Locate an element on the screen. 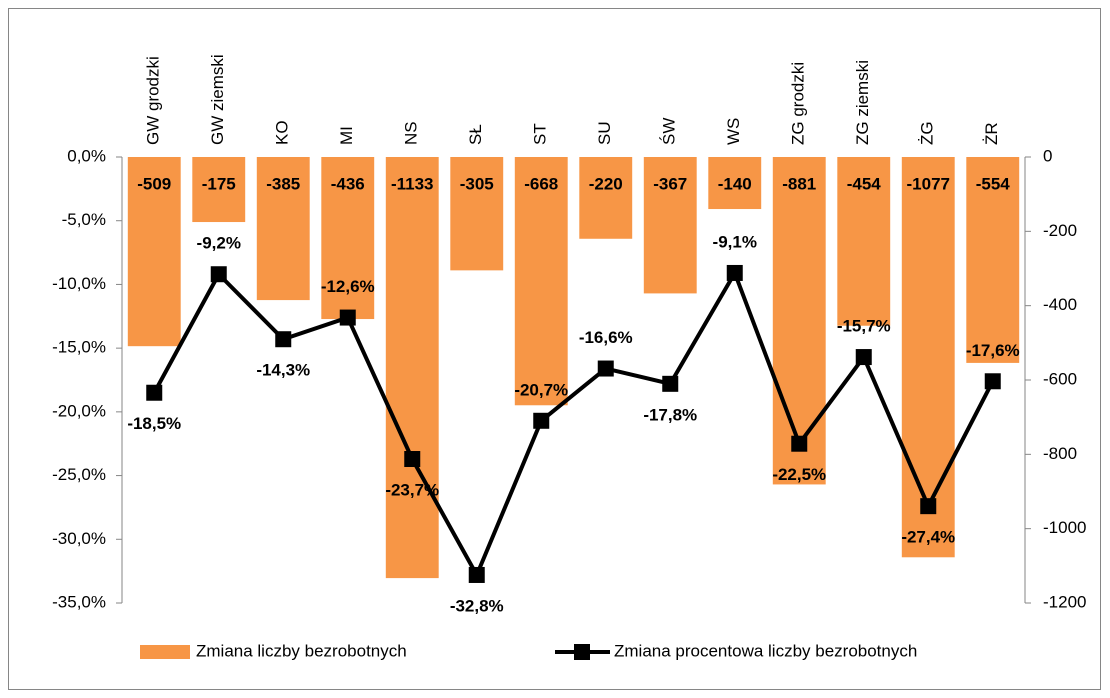 Image resolution: width=1110 pixels, height=698 pixels. bar-value-label: -385 is located at coordinates (283, 183).